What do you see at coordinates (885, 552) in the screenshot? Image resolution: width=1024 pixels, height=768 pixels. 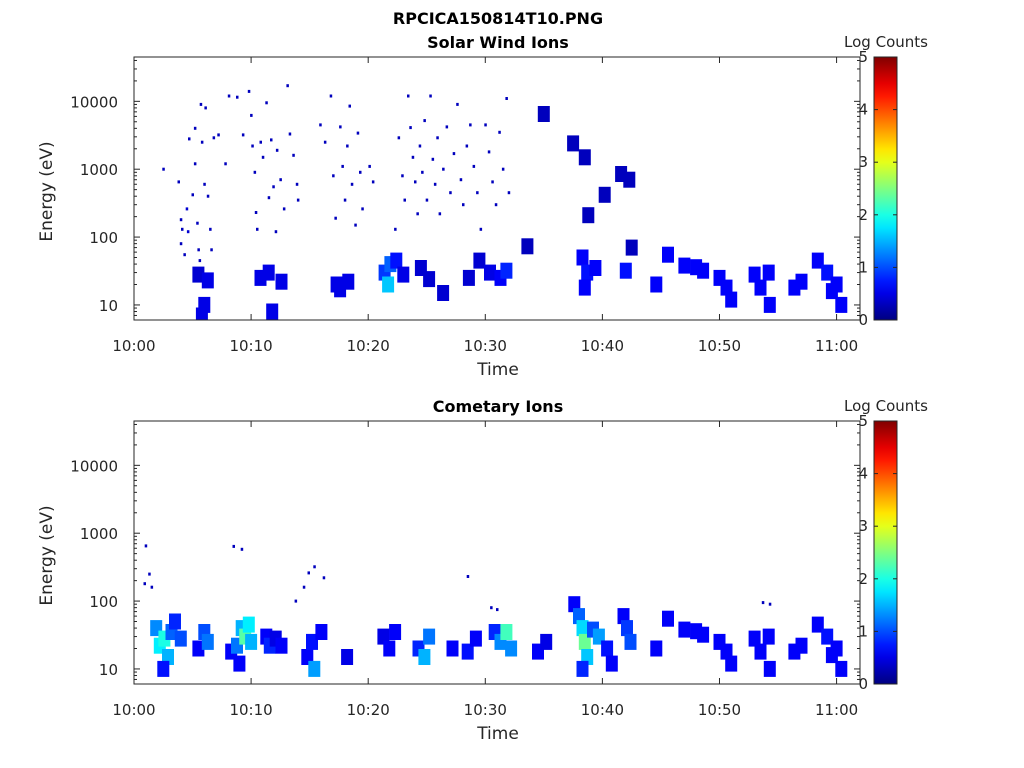 I see `colorbar-gradient` at bounding box center [885, 552].